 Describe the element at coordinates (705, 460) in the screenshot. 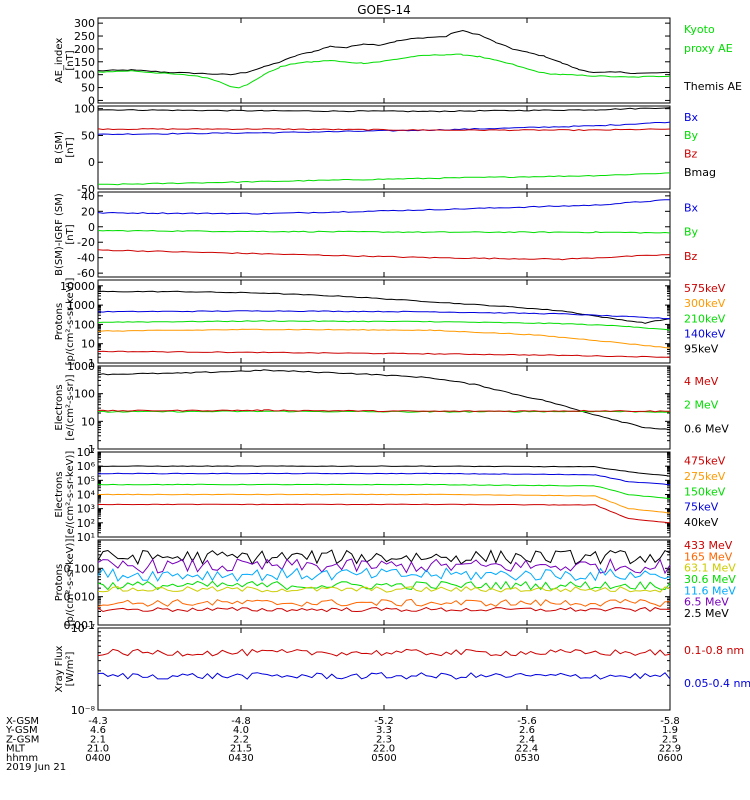

I see `legend-entry: 475keV` at that location.